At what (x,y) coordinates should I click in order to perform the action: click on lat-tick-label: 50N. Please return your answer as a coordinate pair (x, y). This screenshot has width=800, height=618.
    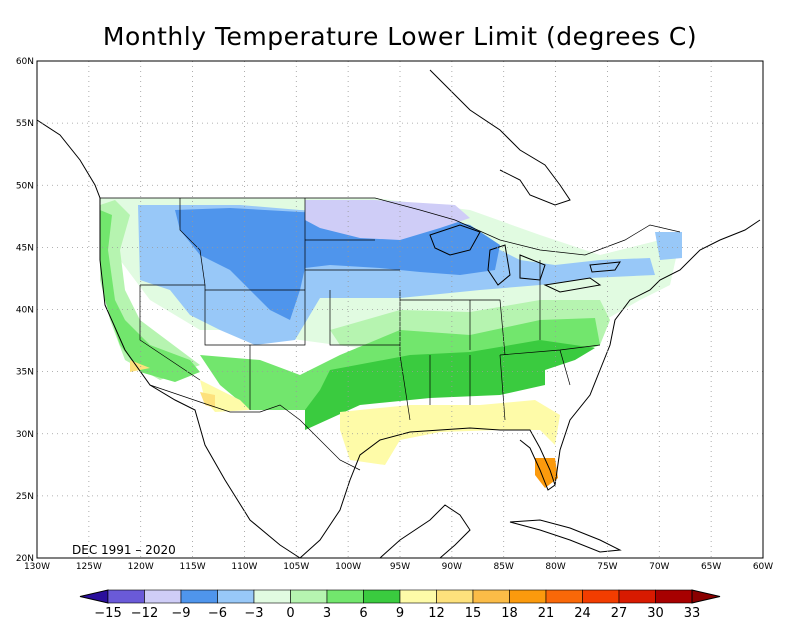
    Looking at the image, I should click on (25, 186).